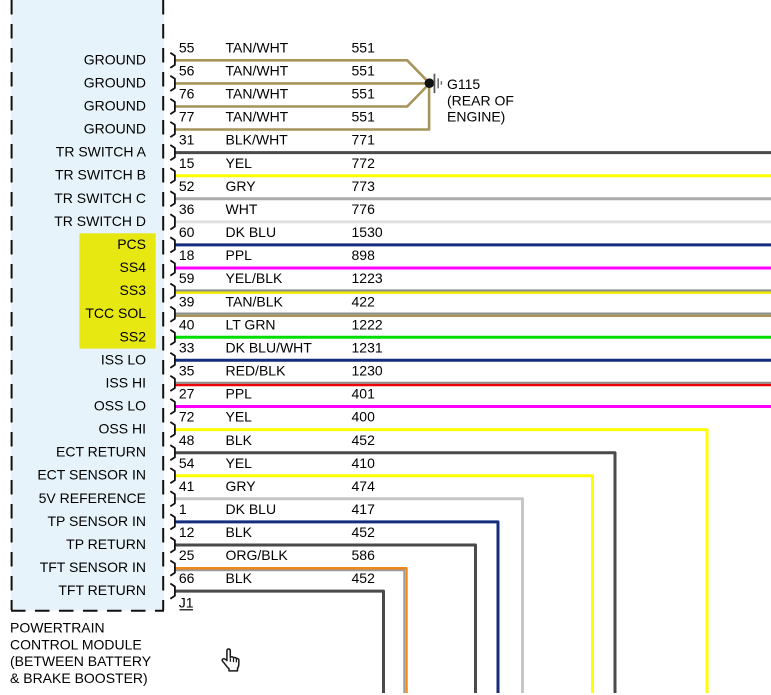 The height and width of the screenshot is (695, 771). I want to click on svg-text: ECT RETURN, so click(101, 452).